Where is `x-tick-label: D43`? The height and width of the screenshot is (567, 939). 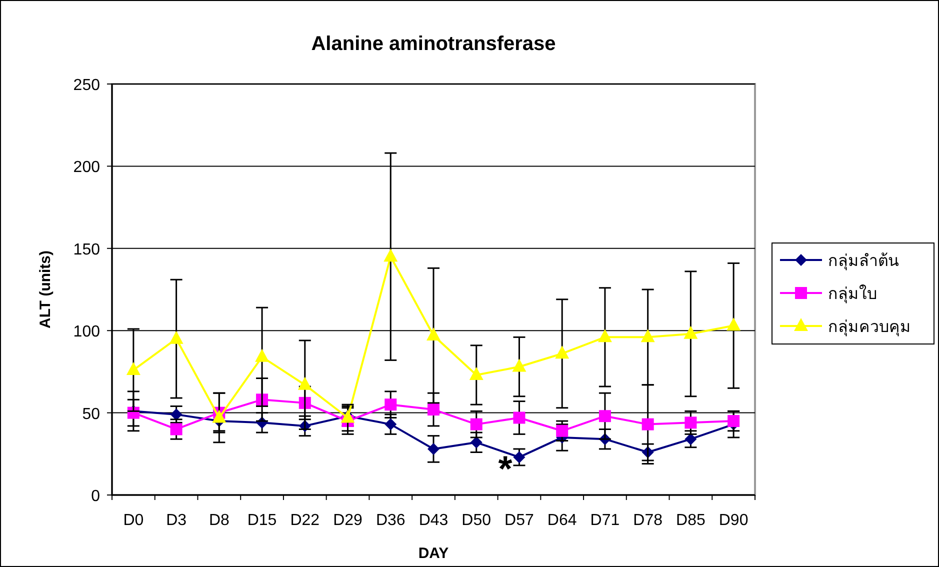 x-tick-label: D43 is located at coordinates (433, 520).